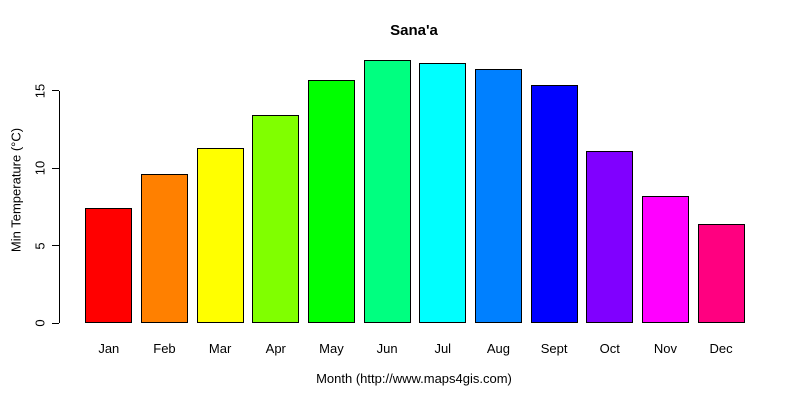 This screenshot has height=400, width=800. What do you see at coordinates (498, 348) in the screenshot?
I see `x-axis-label-aug: Aug` at bounding box center [498, 348].